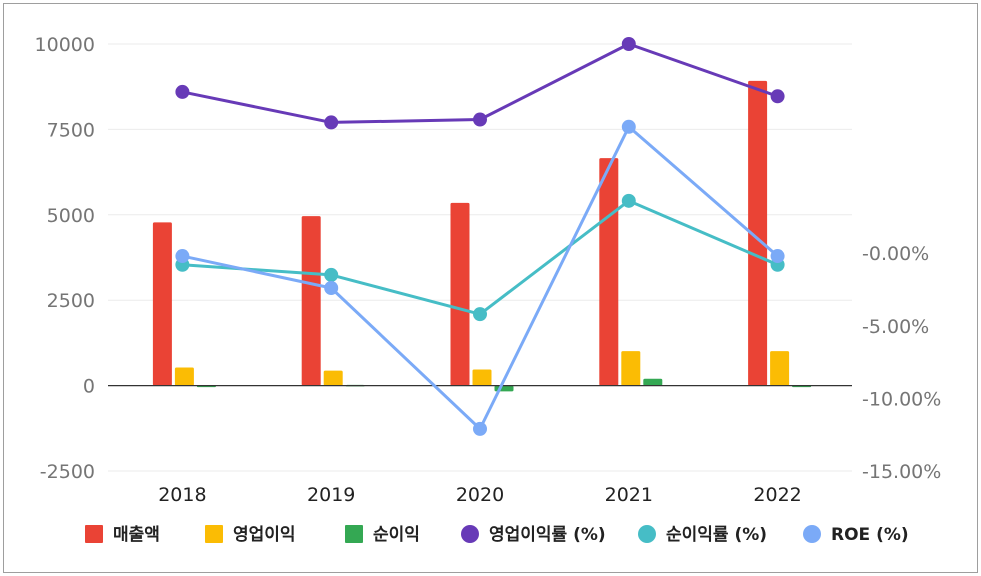 The height and width of the screenshot is (576, 981). I want to click on right-axis-tick-label: -0.00%, so click(895, 254).